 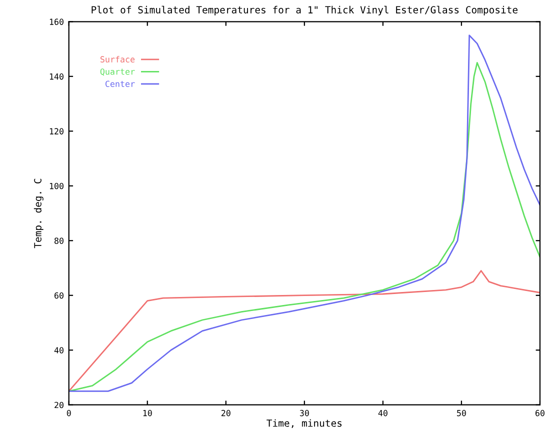 I want to click on y-tick-label: 60, so click(x=59, y=295).